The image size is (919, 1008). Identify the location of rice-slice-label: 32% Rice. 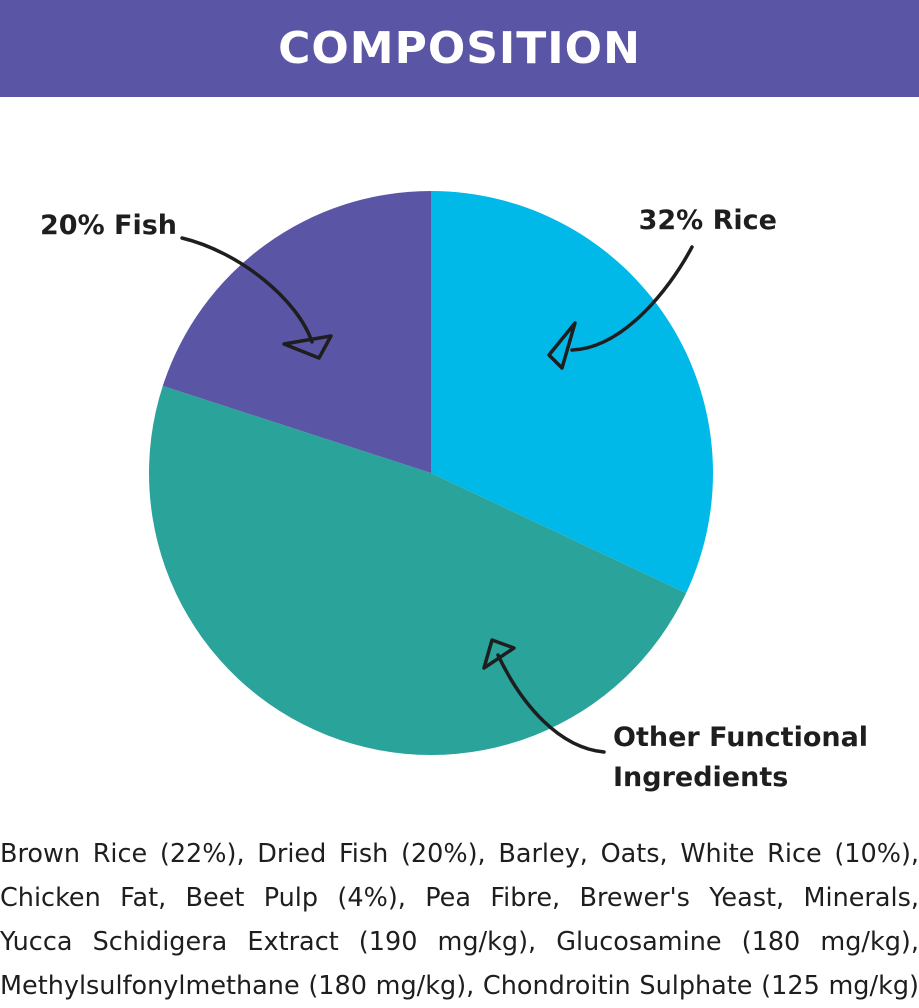
(708, 220).